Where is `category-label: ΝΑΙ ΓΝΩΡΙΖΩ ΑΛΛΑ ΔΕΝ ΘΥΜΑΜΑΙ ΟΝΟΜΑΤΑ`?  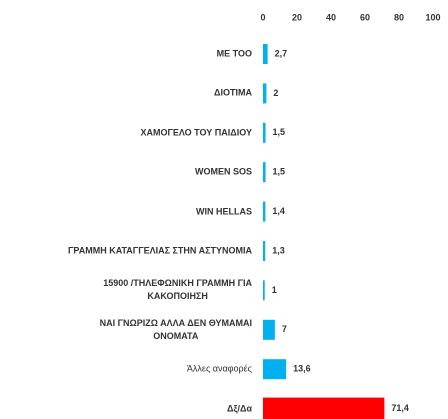
category-label: ΝΑΙ ΓΝΩΡΙΖΩ ΑΛΛΑ ΔΕΝ ΘΥΜΑΜΑΙ ΟΝΟΜΑΤΑ is located at coordinates (175, 329).